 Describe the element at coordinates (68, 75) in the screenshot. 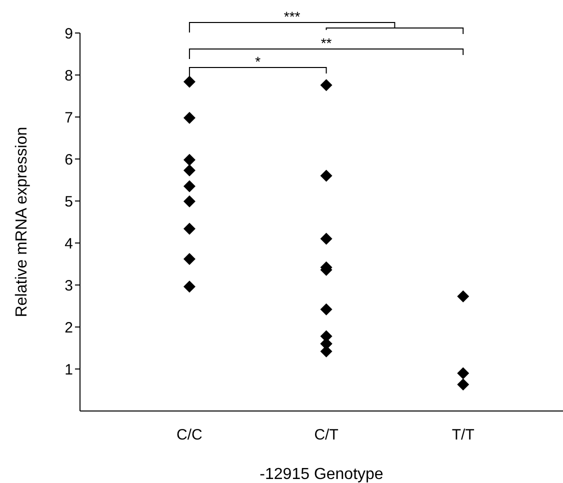

I see `y-tick-label: 8` at that location.